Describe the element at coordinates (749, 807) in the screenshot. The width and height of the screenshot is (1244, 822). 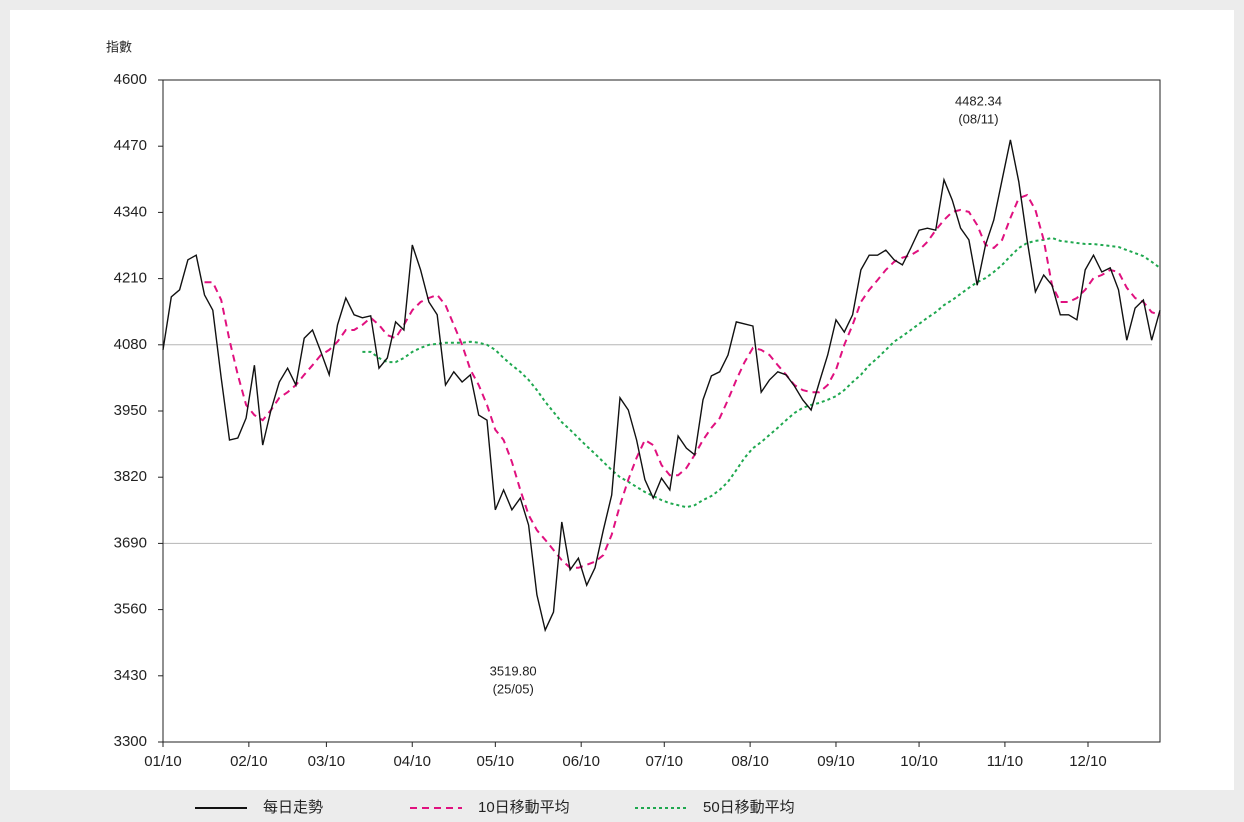
I see `legend-label: 50日移動平均` at that location.